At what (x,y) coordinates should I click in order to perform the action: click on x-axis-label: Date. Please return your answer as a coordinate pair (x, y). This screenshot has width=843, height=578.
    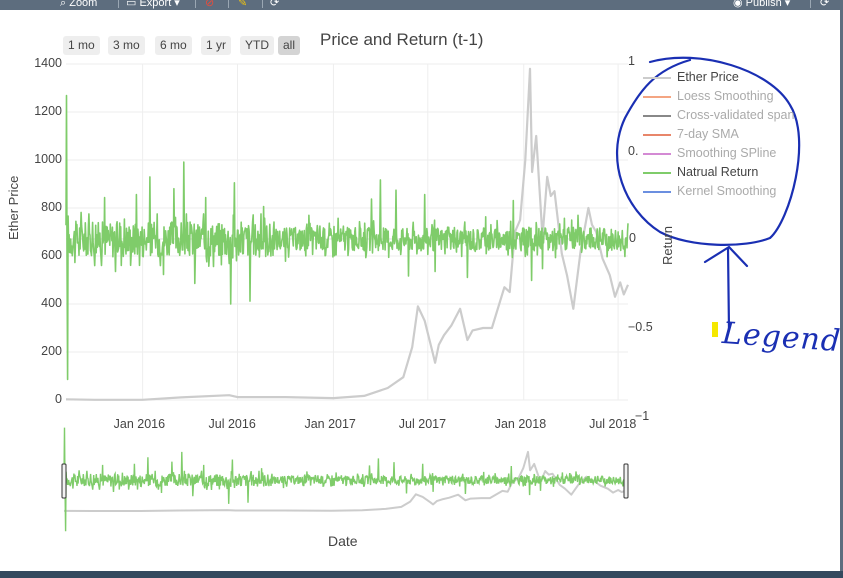
    Looking at the image, I should click on (343, 541).